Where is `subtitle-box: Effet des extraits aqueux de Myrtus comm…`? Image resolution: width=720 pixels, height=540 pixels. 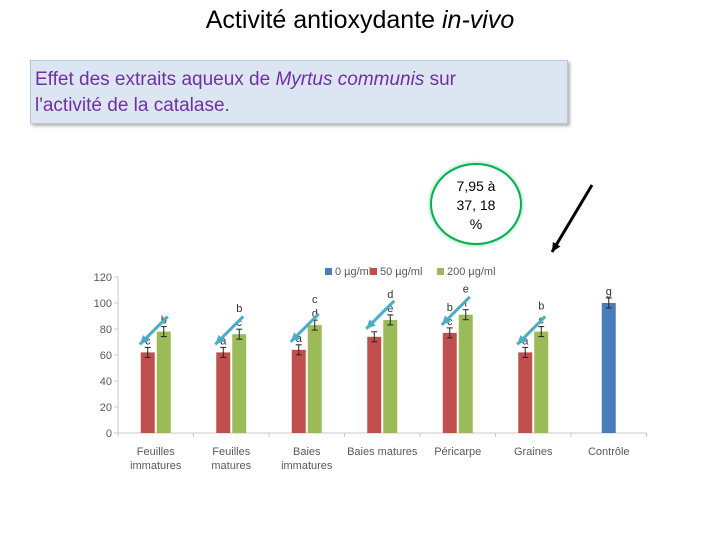
subtitle-box: Effet des extraits aqueux de Myrtus comm… is located at coordinates (299, 92).